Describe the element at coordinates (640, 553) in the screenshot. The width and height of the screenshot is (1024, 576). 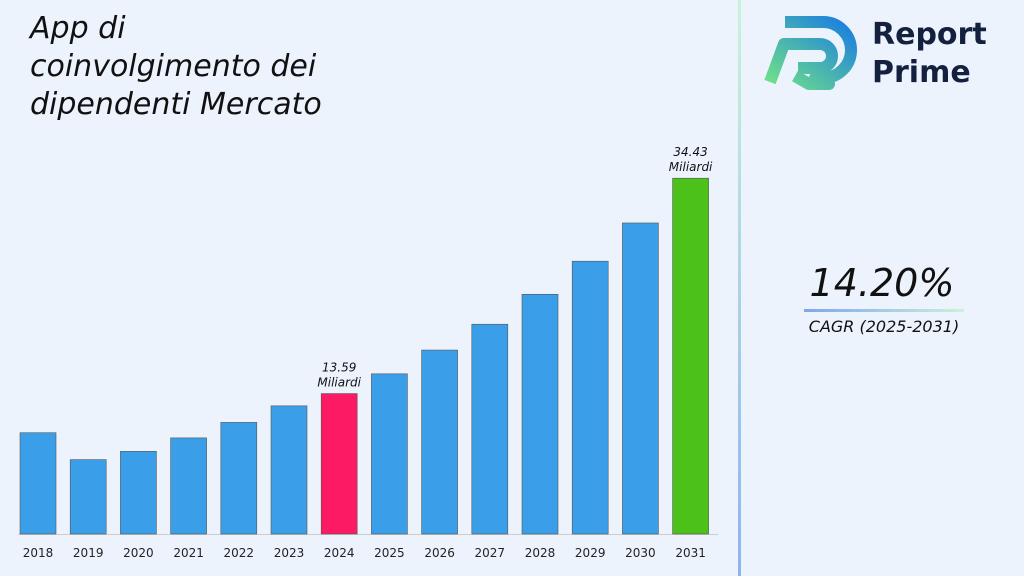
I see `x-tick-label: 2030` at that location.